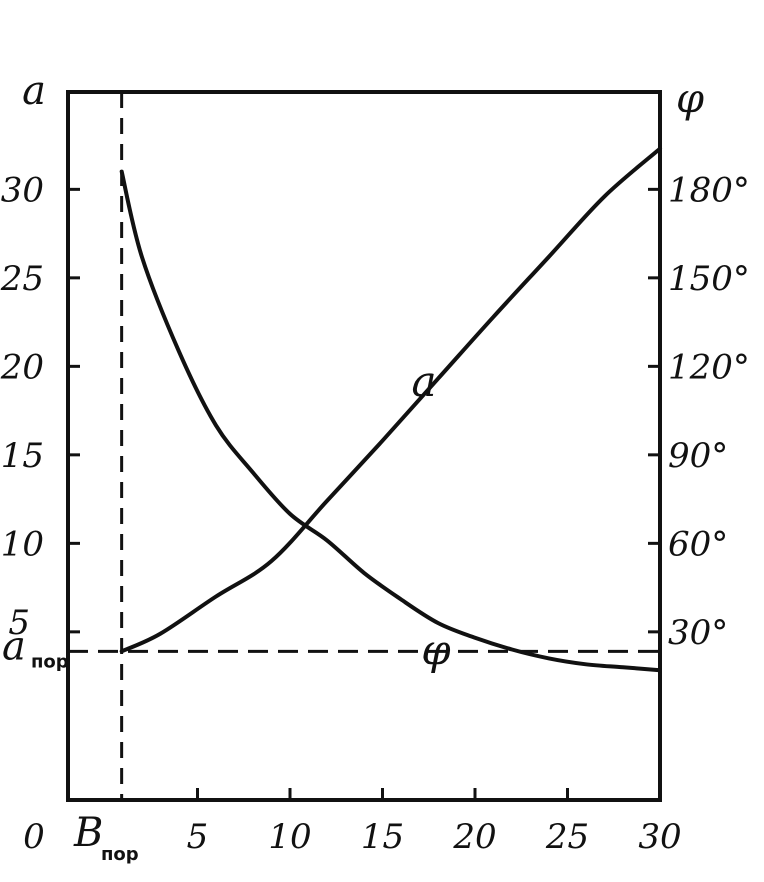  Describe the element at coordinates (698, 633) in the screenshot. I see `right-tick-label: 30°` at that location.